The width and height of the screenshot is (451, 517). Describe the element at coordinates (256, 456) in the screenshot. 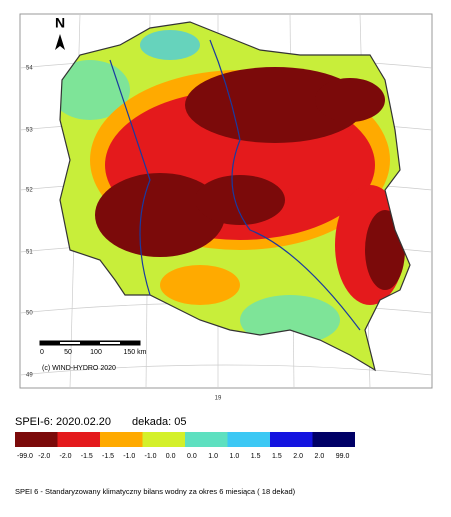

I see `legend-to: 1.5` at that location.